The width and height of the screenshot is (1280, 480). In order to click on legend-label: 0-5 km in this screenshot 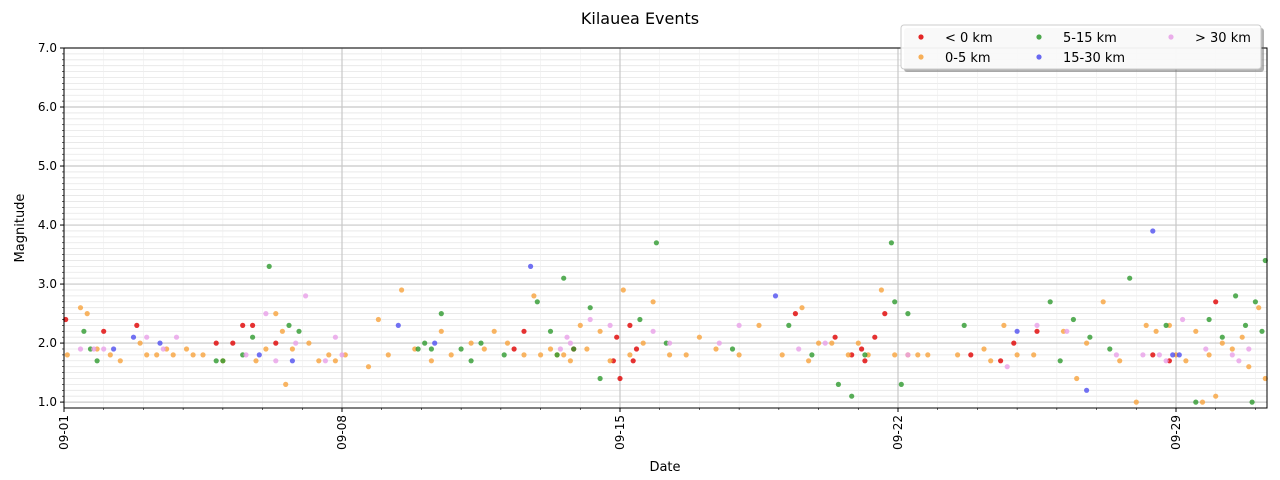, I will do `click(968, 58)`.